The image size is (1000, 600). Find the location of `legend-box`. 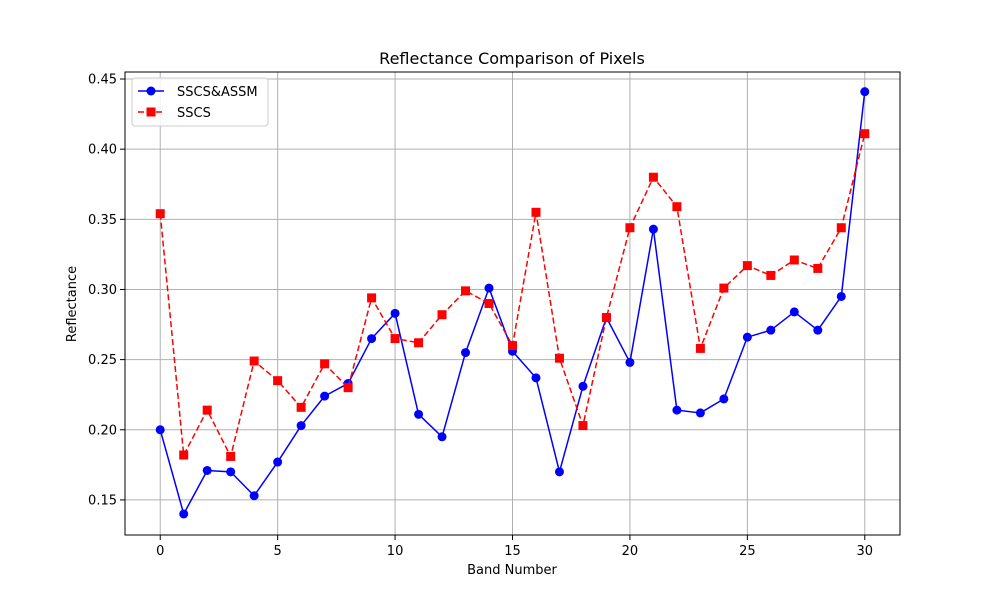

legend-box is located at coordinates (200, 102).